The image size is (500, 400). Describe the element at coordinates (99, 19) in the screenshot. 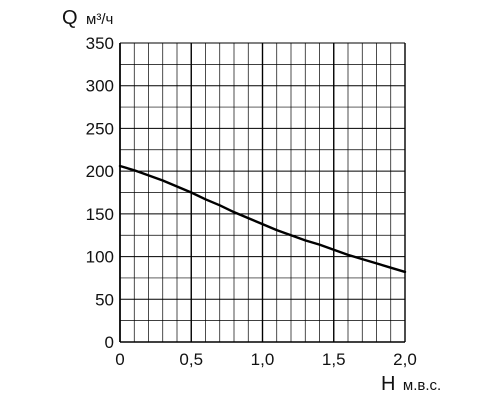

I see `y-axis-label-unit: м³/ч` at that location.